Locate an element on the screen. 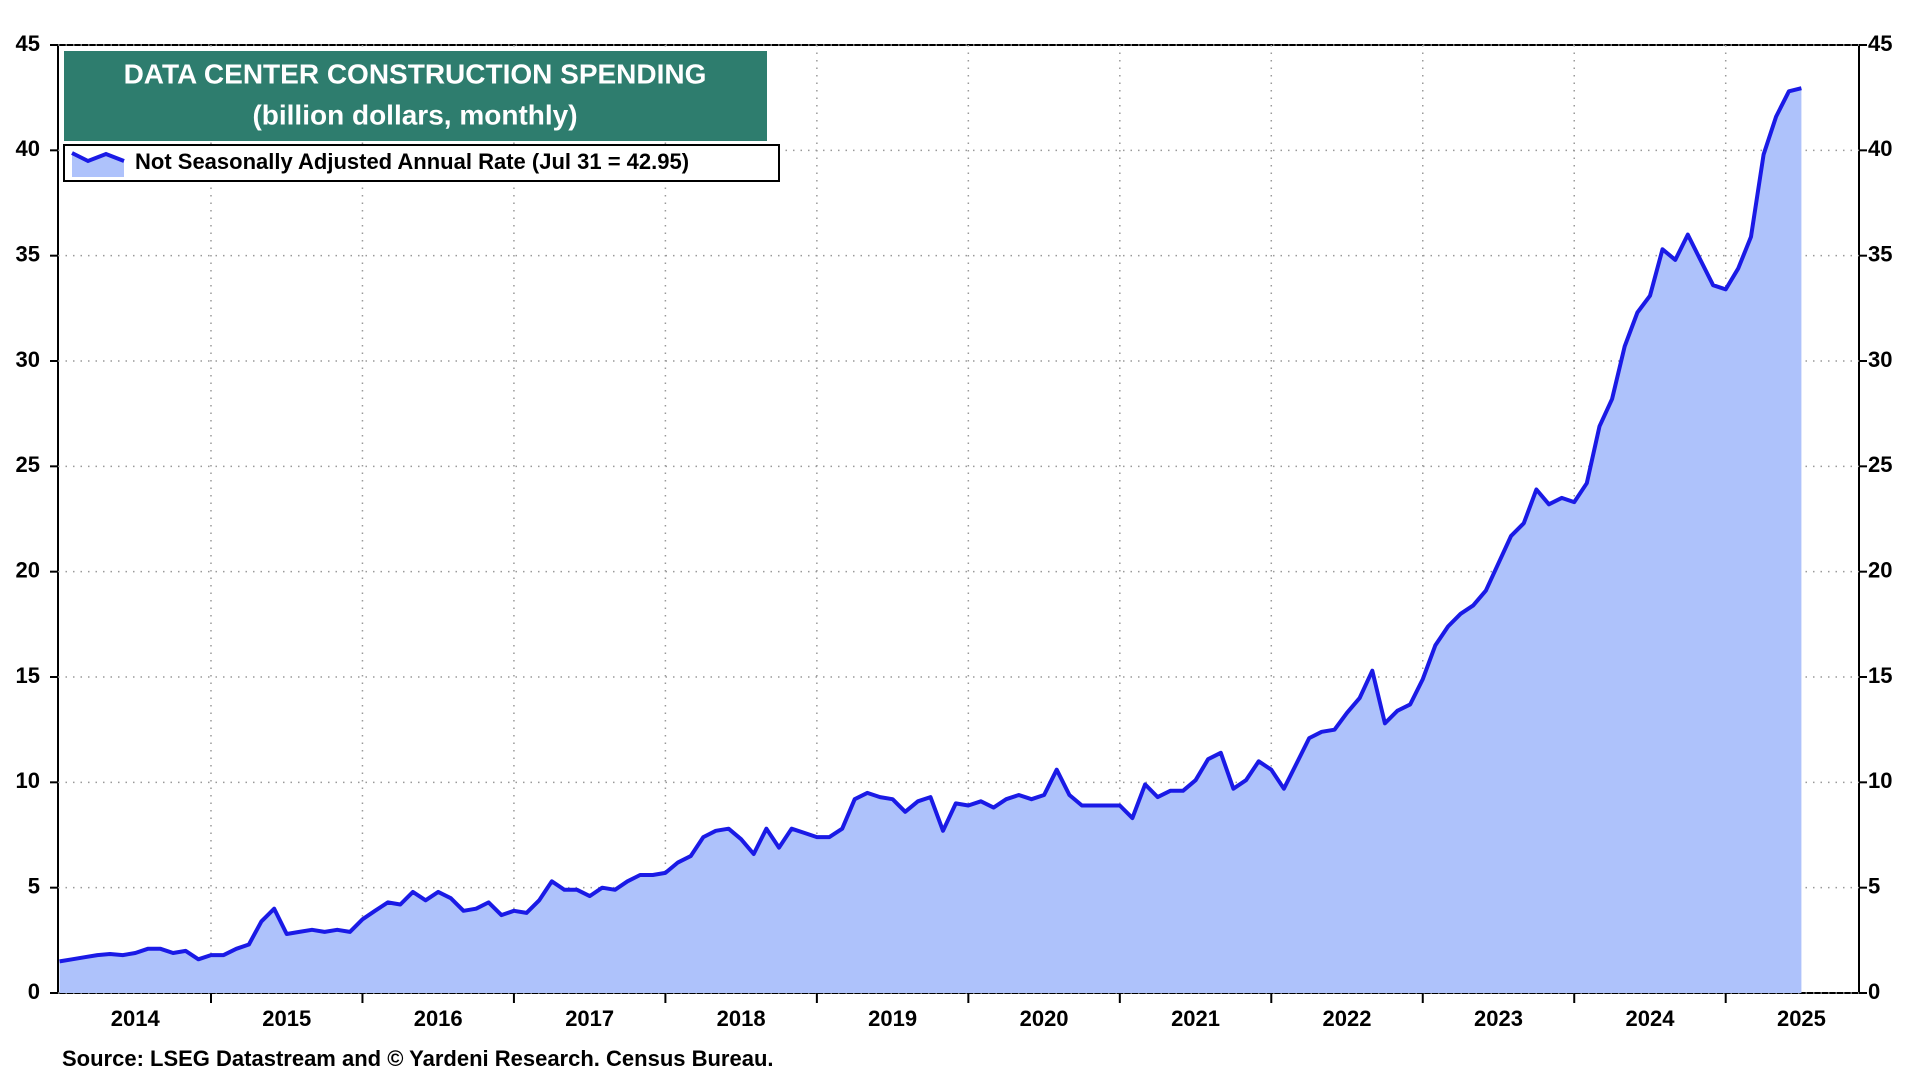 The height and width of the screenshot is (1080, 1920). legend-icon is located at coordinates (98, 164).